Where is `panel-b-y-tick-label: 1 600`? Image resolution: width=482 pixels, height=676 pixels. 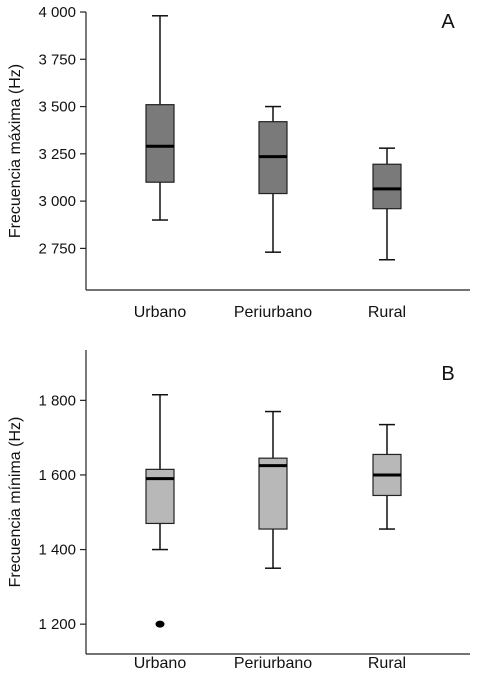 panel-b-y-tick-label: 1 600 is located at coordinates (57, 475).